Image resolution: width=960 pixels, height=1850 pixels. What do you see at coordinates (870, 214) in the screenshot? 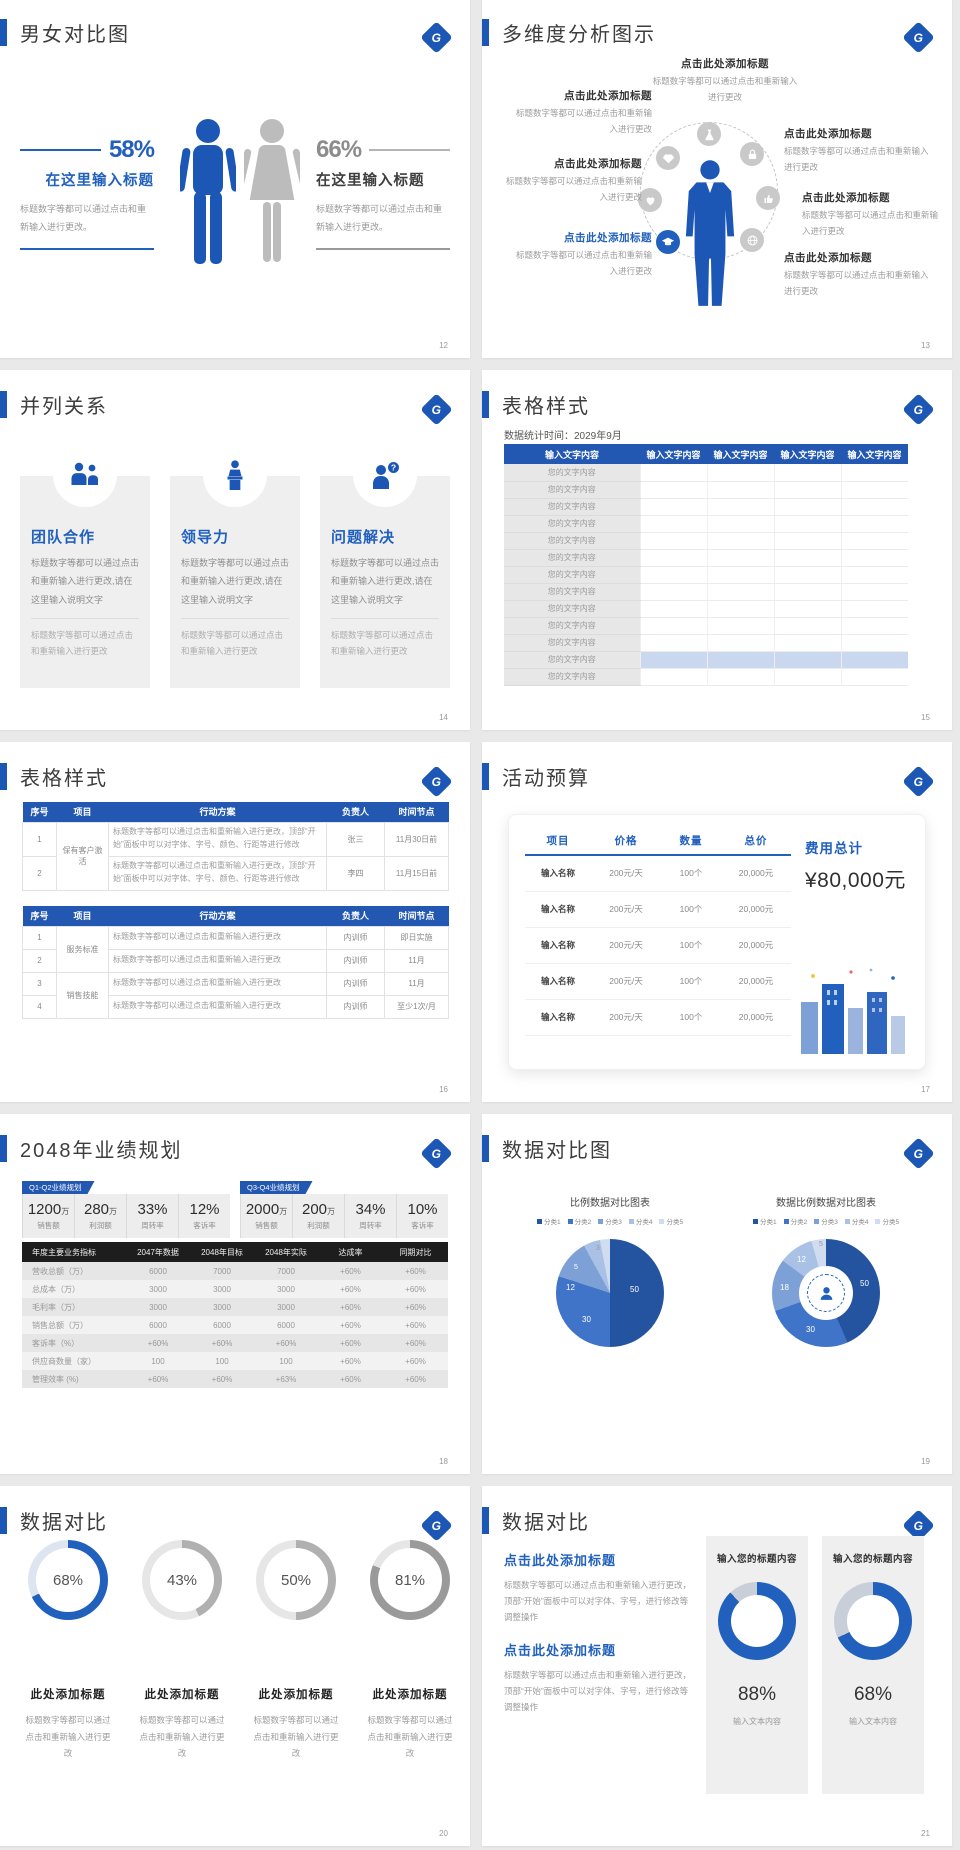
I see `diagram-item-right: 点击此处添加标题 标题数字等都可以通过点击和重新输入进行更改` at bounding box center [870, 214].